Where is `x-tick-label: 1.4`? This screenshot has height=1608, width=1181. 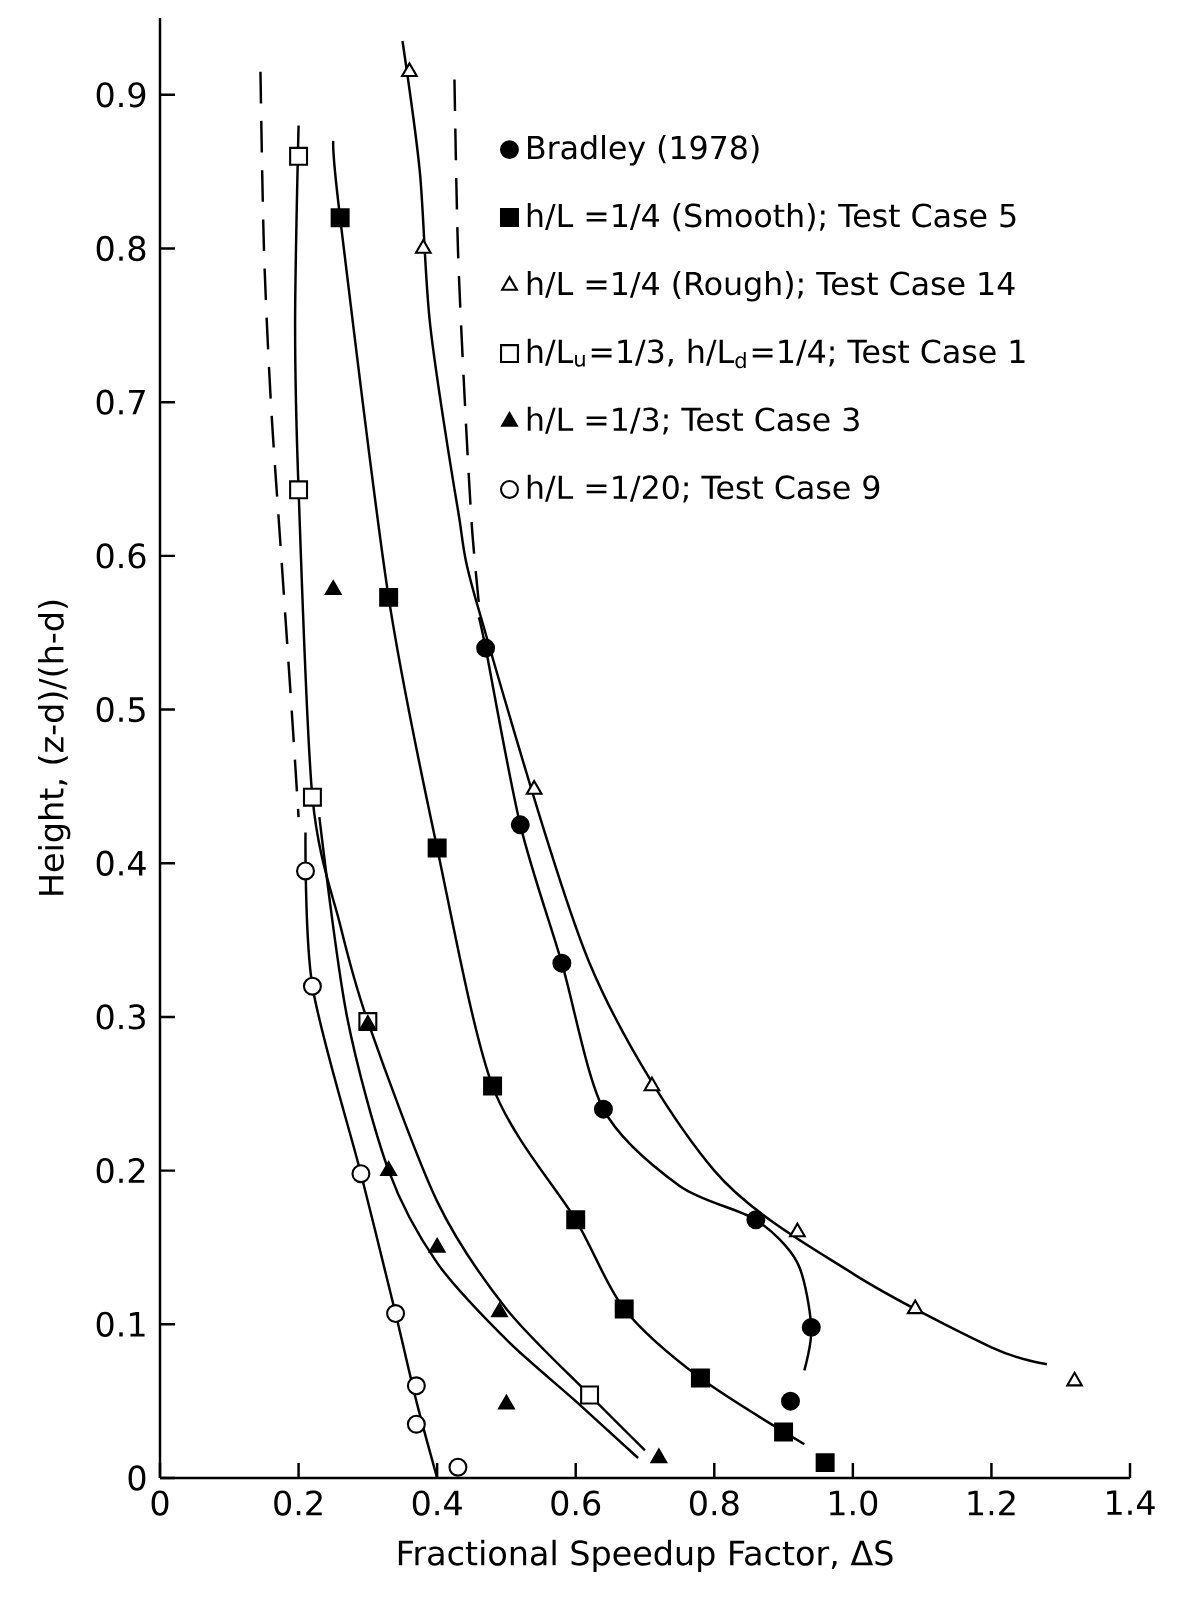
x-tick-label: 1.4 is located at coordinates (1131, 1502).